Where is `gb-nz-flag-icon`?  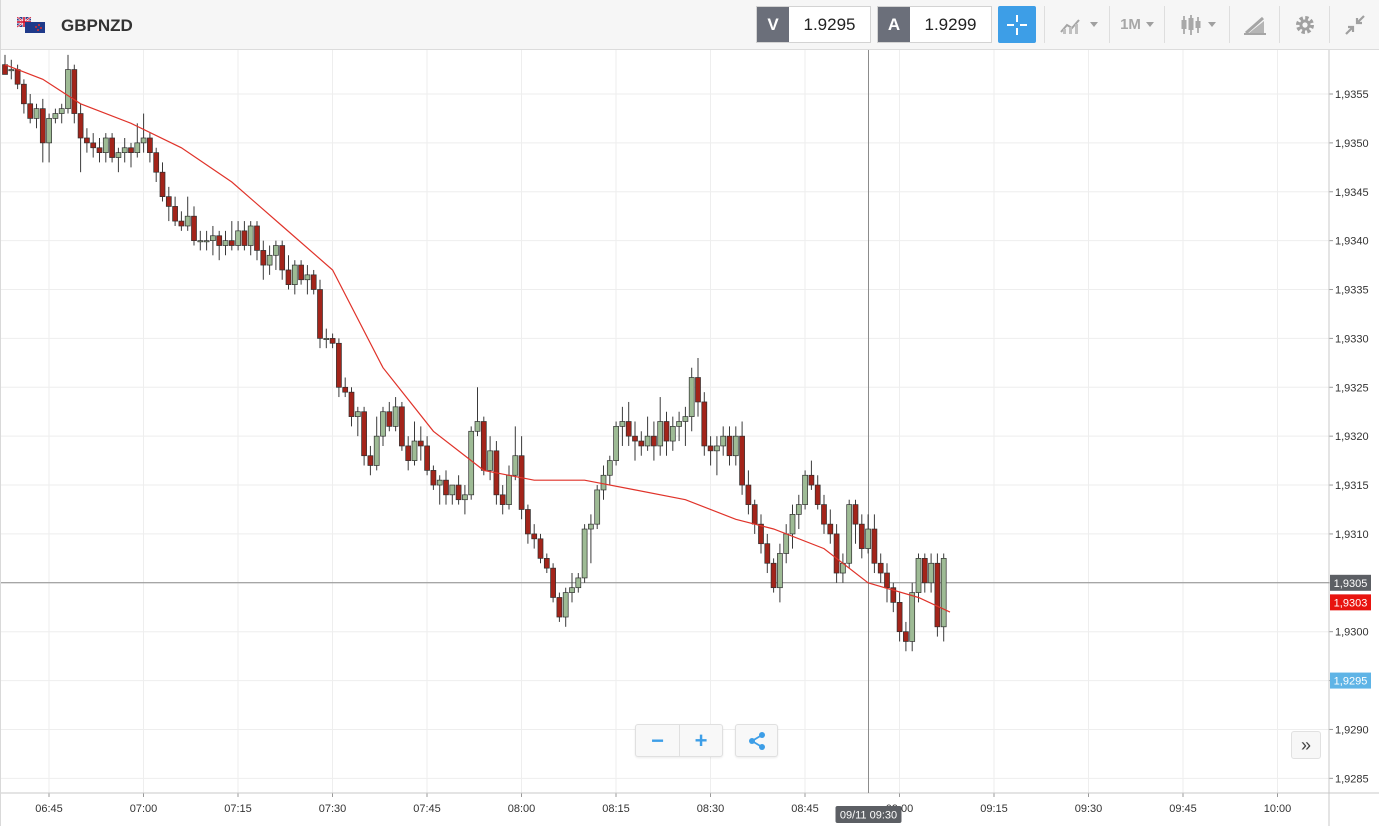
gb-nz-flag-icon is located at coordinates (31, 25).